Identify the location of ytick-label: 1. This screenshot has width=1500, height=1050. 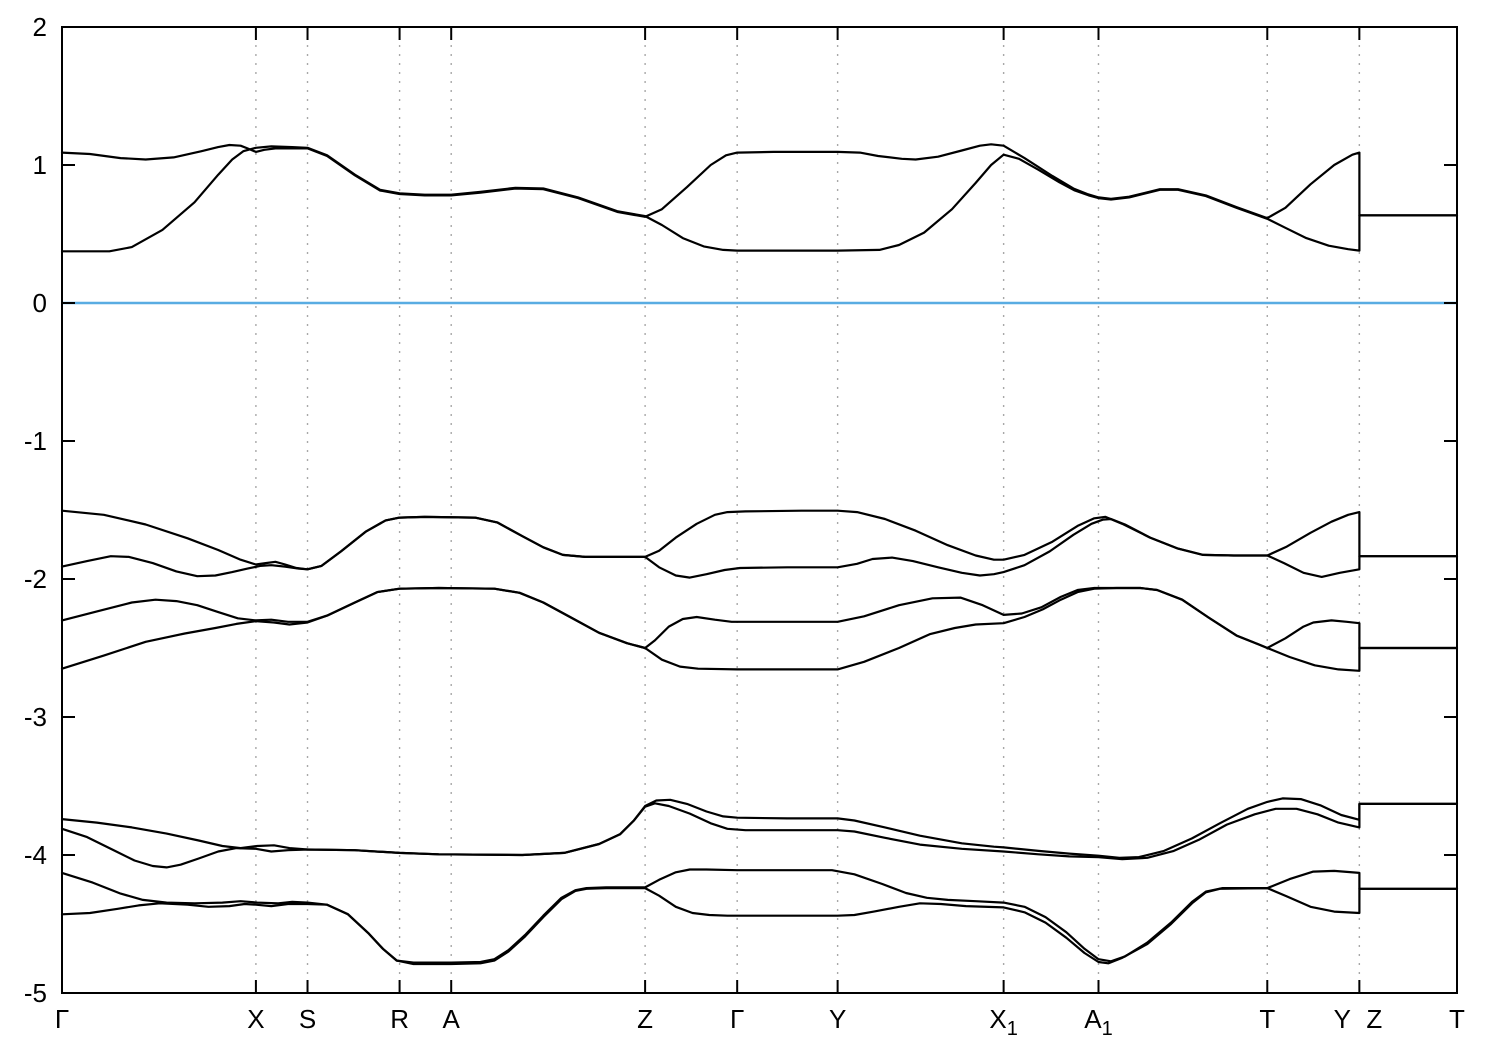
(40, 165).